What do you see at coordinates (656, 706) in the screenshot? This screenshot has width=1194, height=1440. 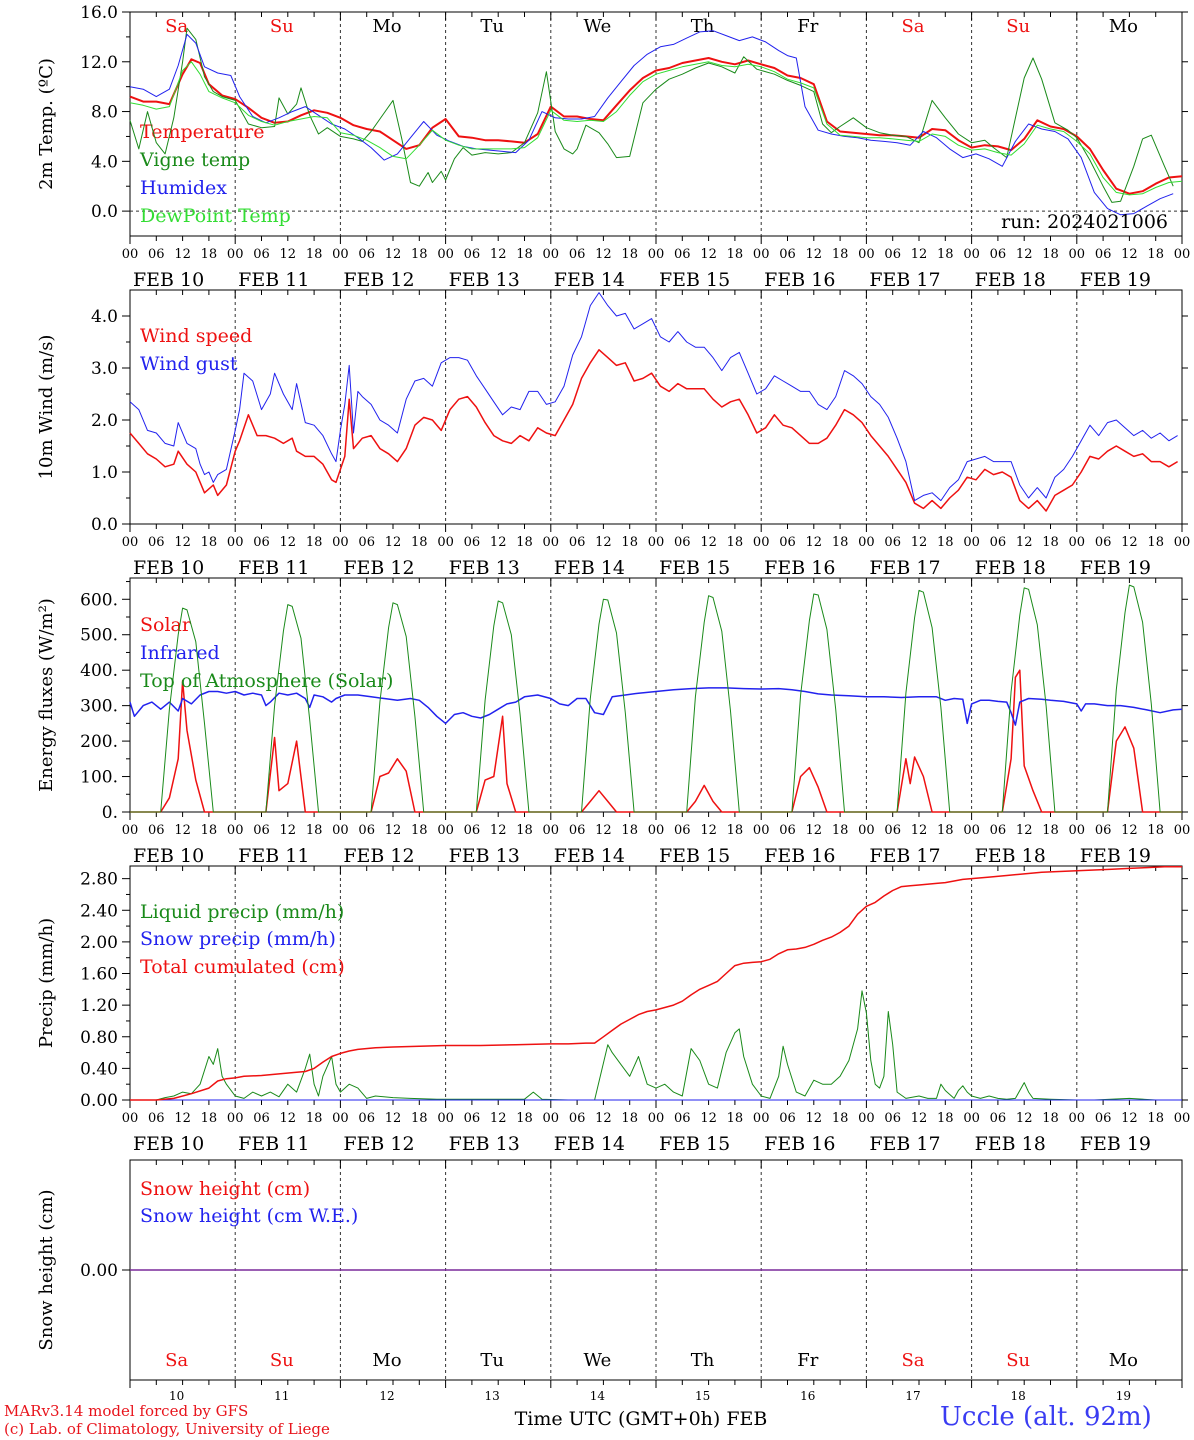 I see `series-line-infrared` at bounding box center [656, 706].